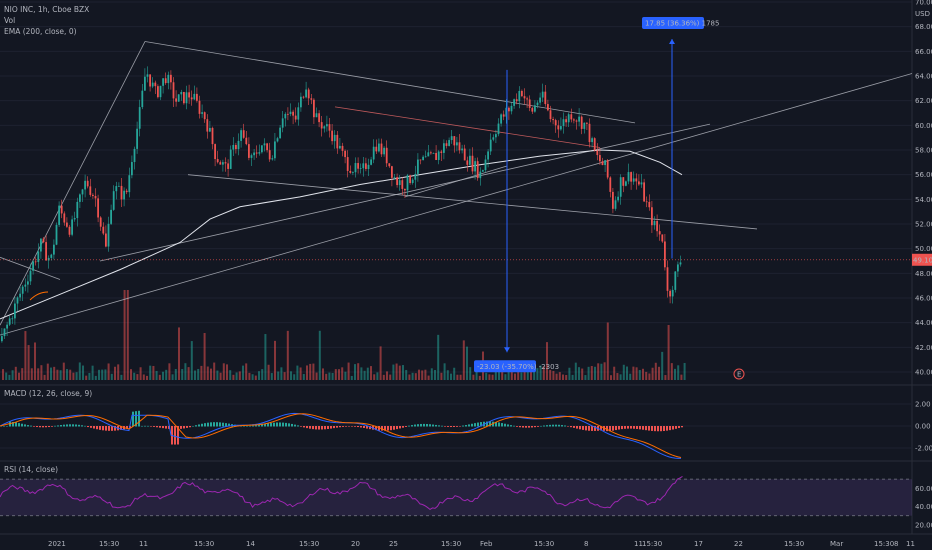 This screenshot has width=932, height=550. Describe the element at coordinates (47, 9) in the screenshot. I see `symbol-line: NIO INC, 1h, Cboe BZX` at that location.